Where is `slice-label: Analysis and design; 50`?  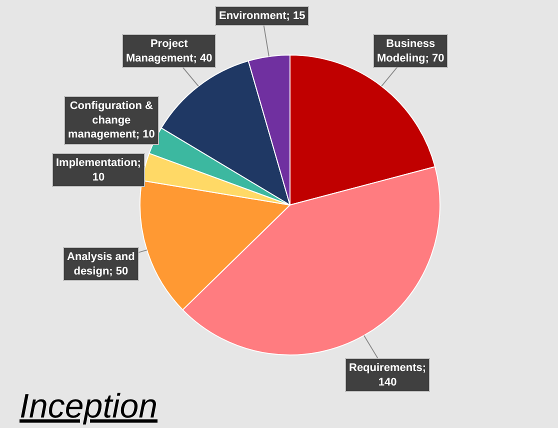 slice-label: Analysis and design; 50 is located at coordinates (101, 264).